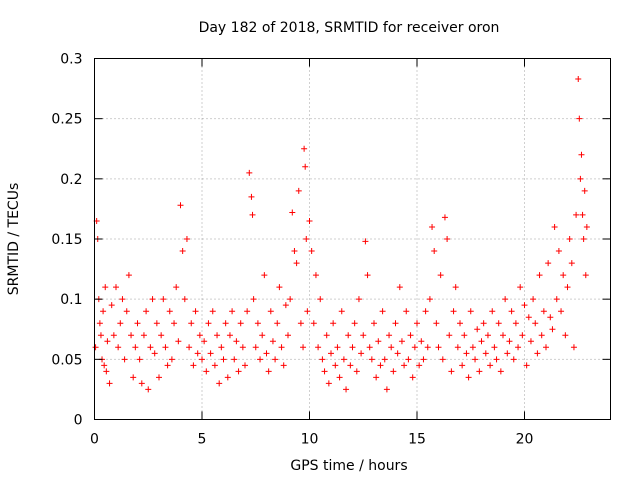 The height and width of the screenshot is (480, 640). What do you see at coordinates (348, 466) in the screenshot?
I see `x-axis-label: GPS time / hours` at bounding box center [348, 466].